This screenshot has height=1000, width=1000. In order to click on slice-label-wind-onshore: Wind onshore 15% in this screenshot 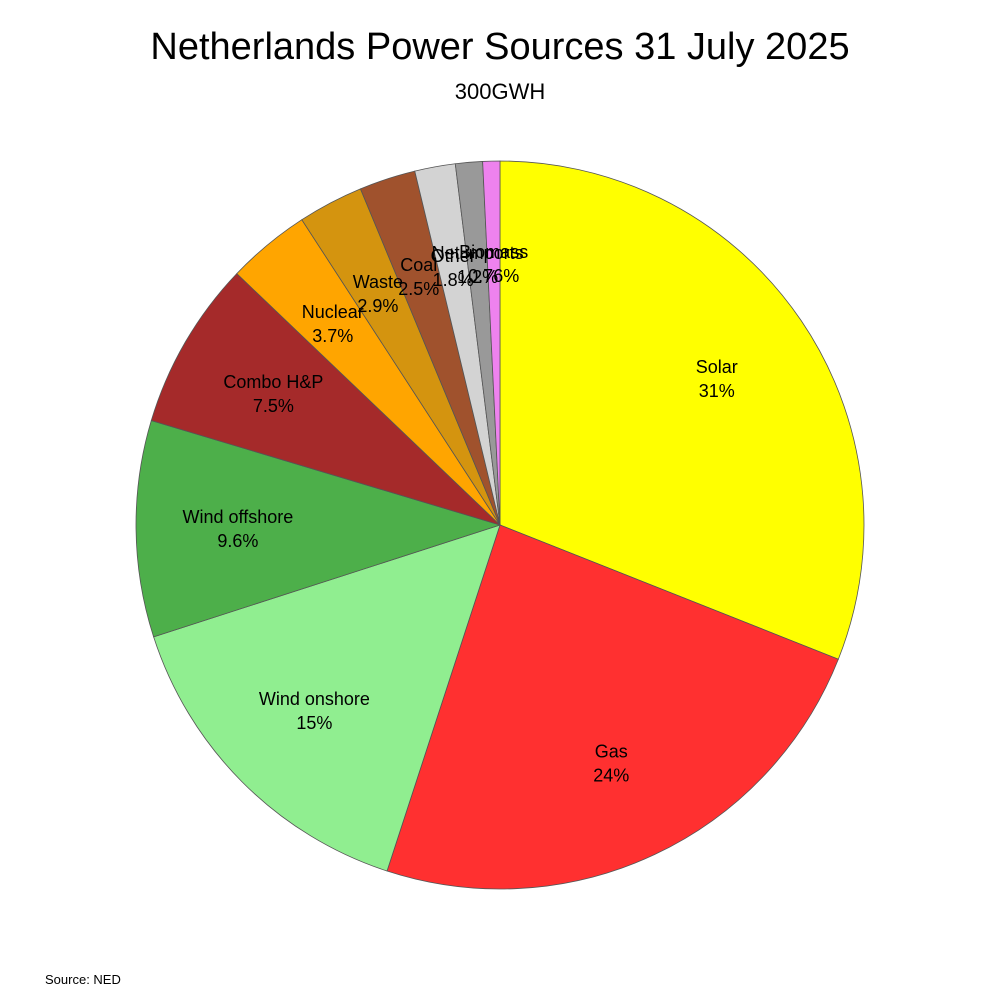, I will do `click(314, 711)`.